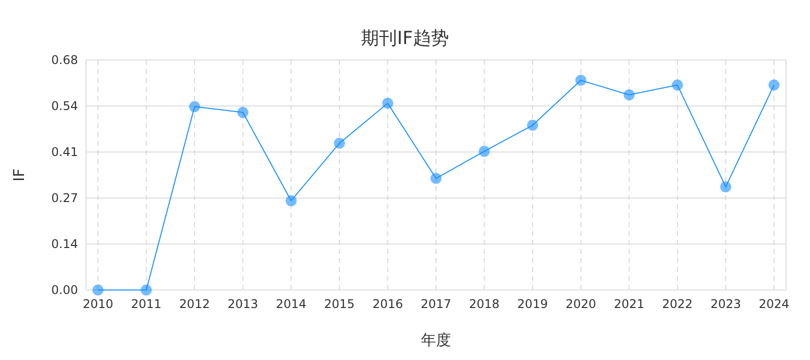 The width and height of the screenshot is (810, 360). I want to click on x-tick-label: 2022, so click(677, 304).